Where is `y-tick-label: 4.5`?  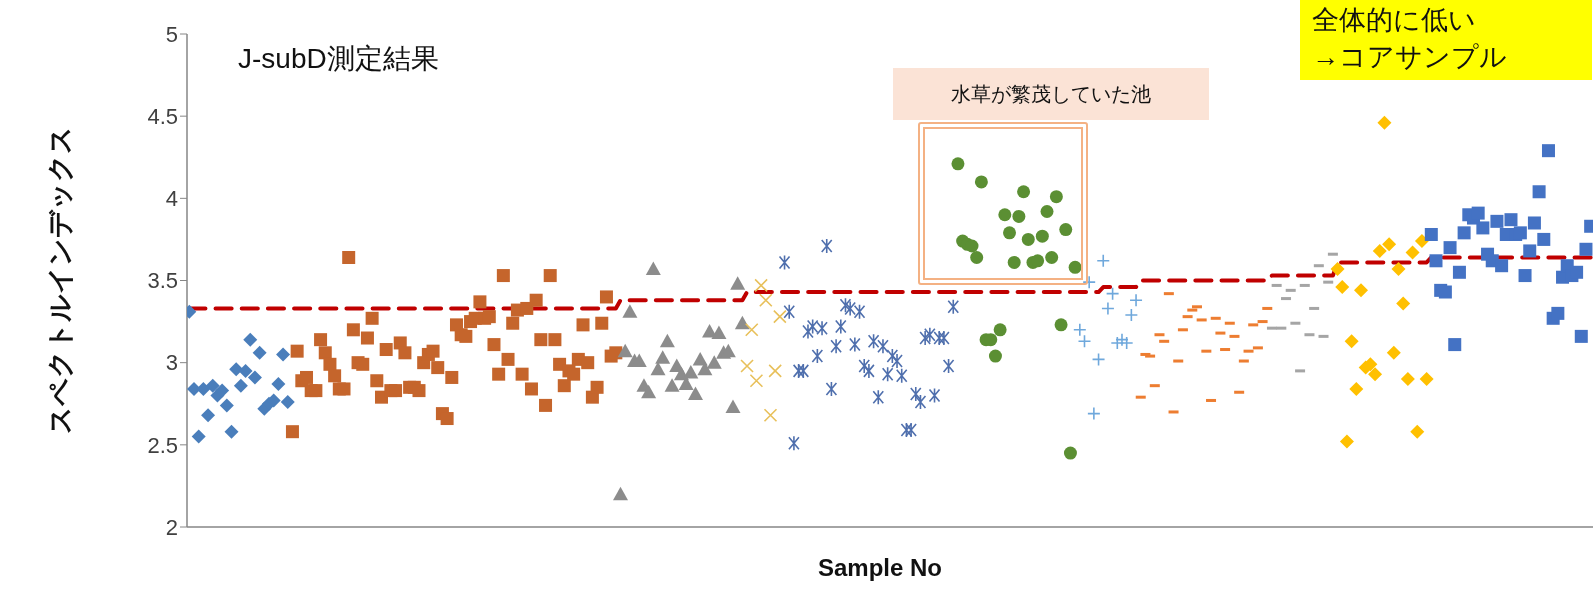 y-tick-label: 4.5 is located at coordinates (162, 116).